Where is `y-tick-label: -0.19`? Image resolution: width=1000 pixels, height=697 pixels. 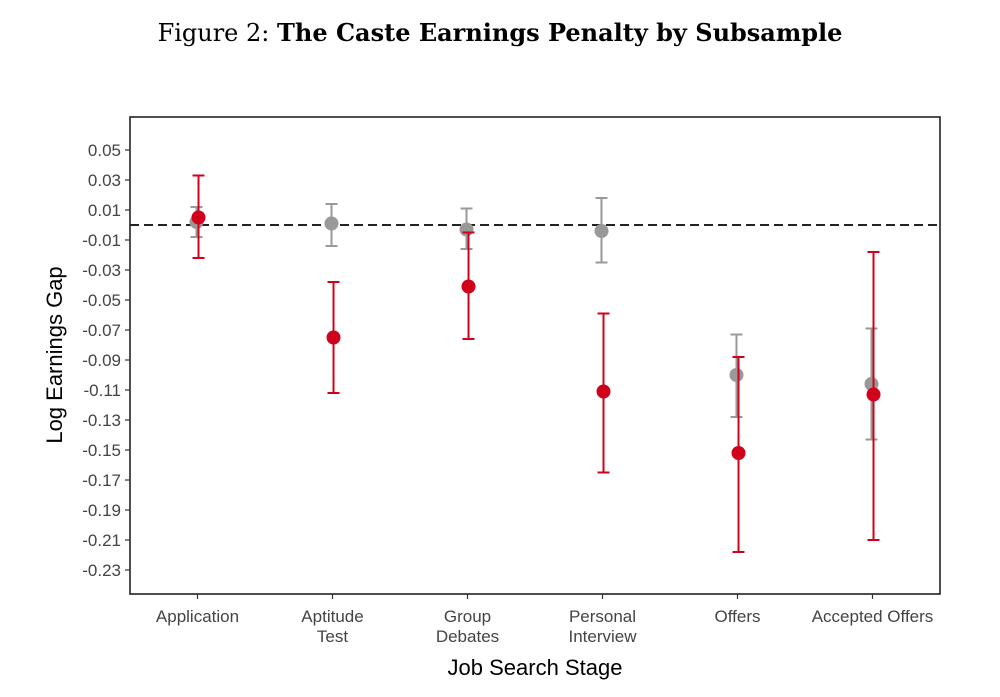 y-tick-label: -0.19 is located at coordinates (101, 510).